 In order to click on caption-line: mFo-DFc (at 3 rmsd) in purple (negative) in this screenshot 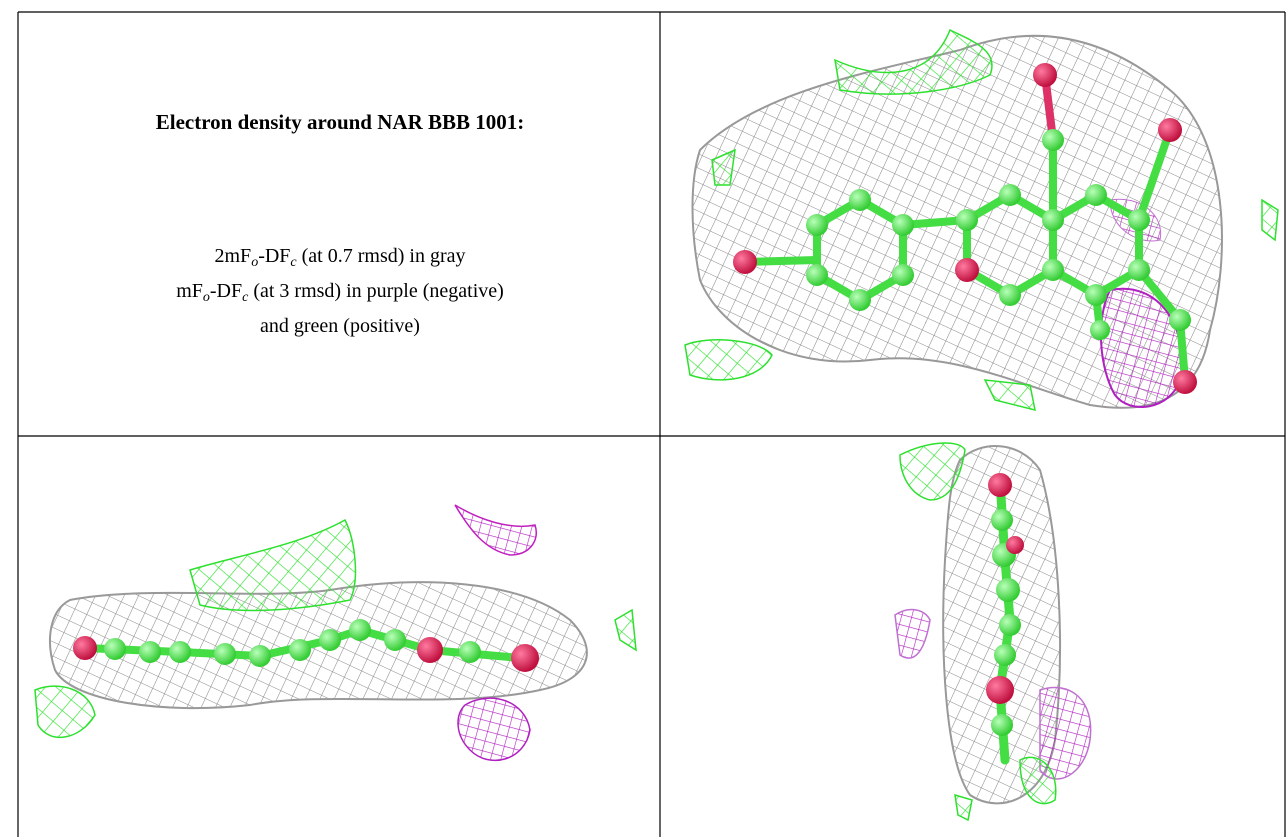, I will do `click(340, 294)`.